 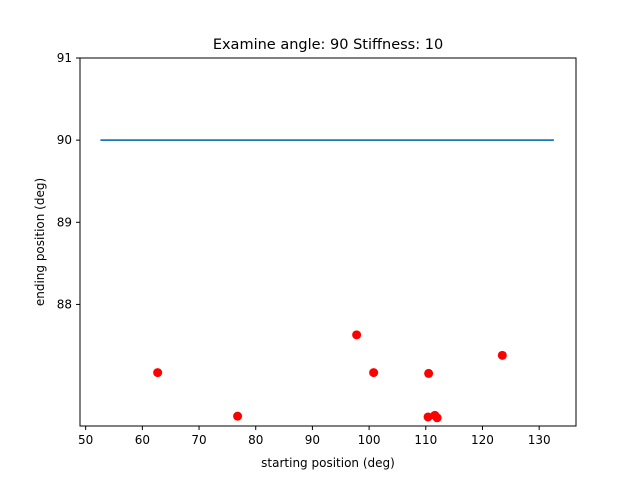 What do you see at coordinates (40, 242) in the screenshot?
I see `y-axis-label: ending position (deg)` at bounding box center [40, 242].